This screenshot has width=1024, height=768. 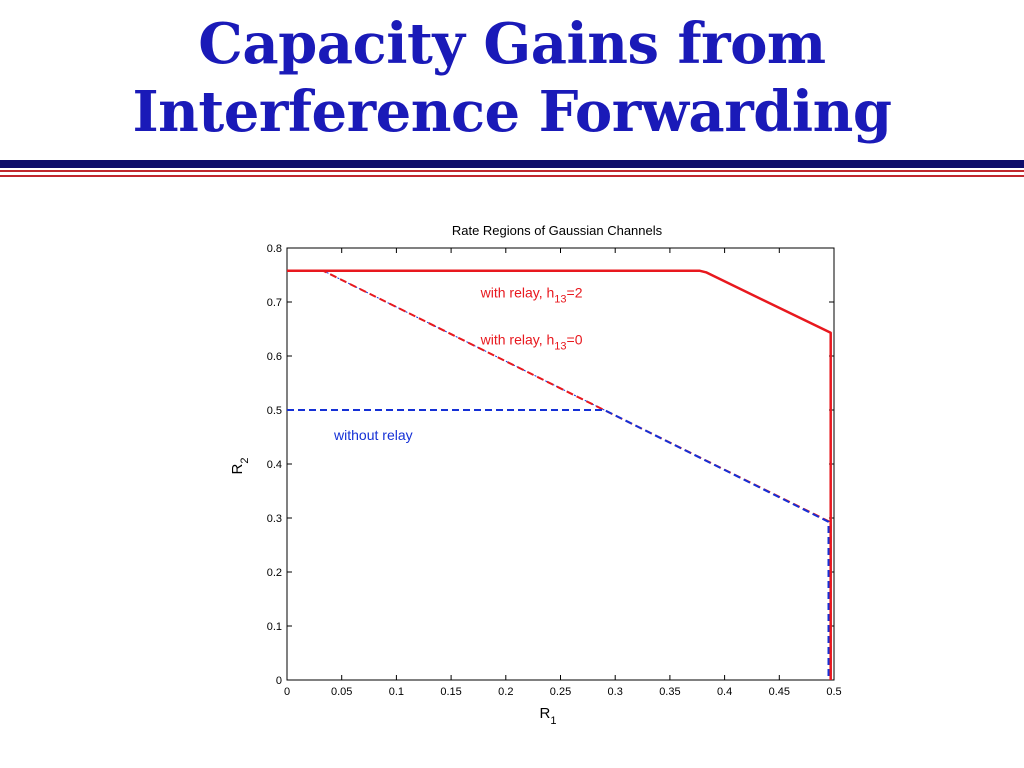 I want to click on y-axis-label: R2, so click(x=240, y=466).